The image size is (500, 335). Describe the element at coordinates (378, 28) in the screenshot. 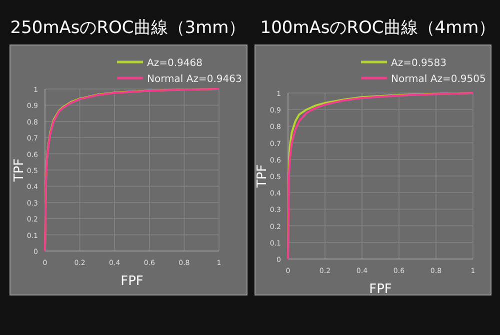

I see `chart-title: 100mAsのROC曲線（4mm）` at that location.